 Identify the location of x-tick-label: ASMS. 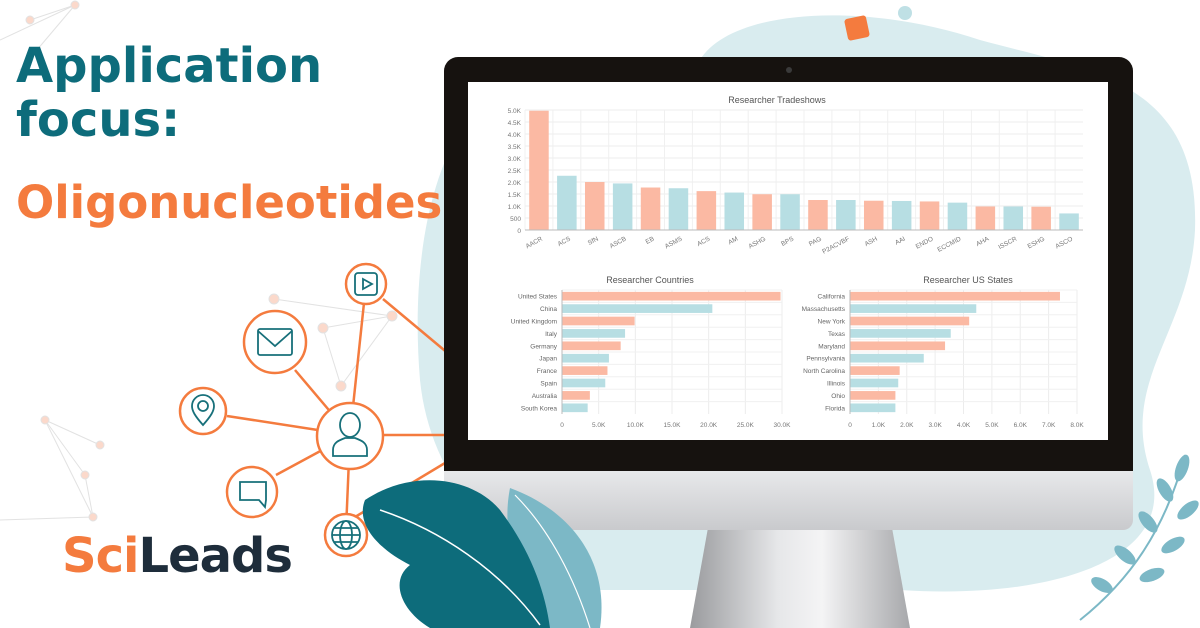
(674, 242).